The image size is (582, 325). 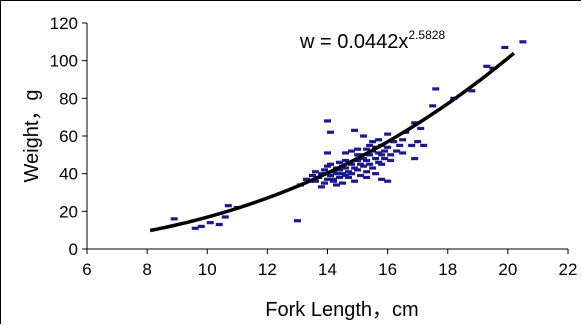 I want to click on y-tick-label: 80, so click(x=68, y=98).